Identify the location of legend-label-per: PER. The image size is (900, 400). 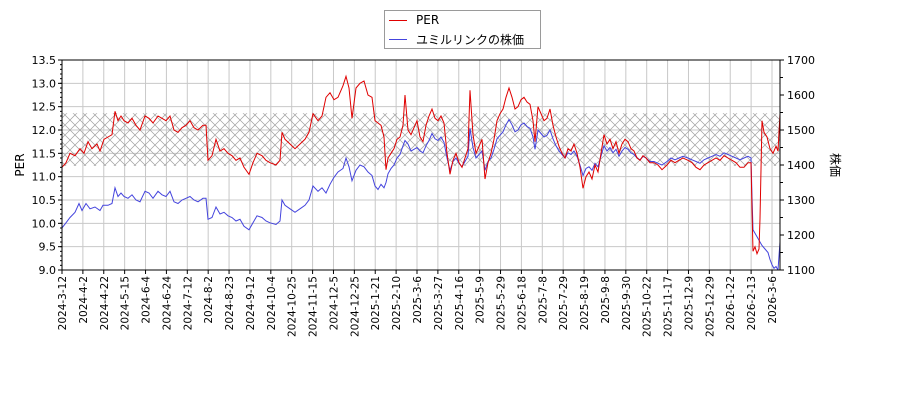
(428, 20).